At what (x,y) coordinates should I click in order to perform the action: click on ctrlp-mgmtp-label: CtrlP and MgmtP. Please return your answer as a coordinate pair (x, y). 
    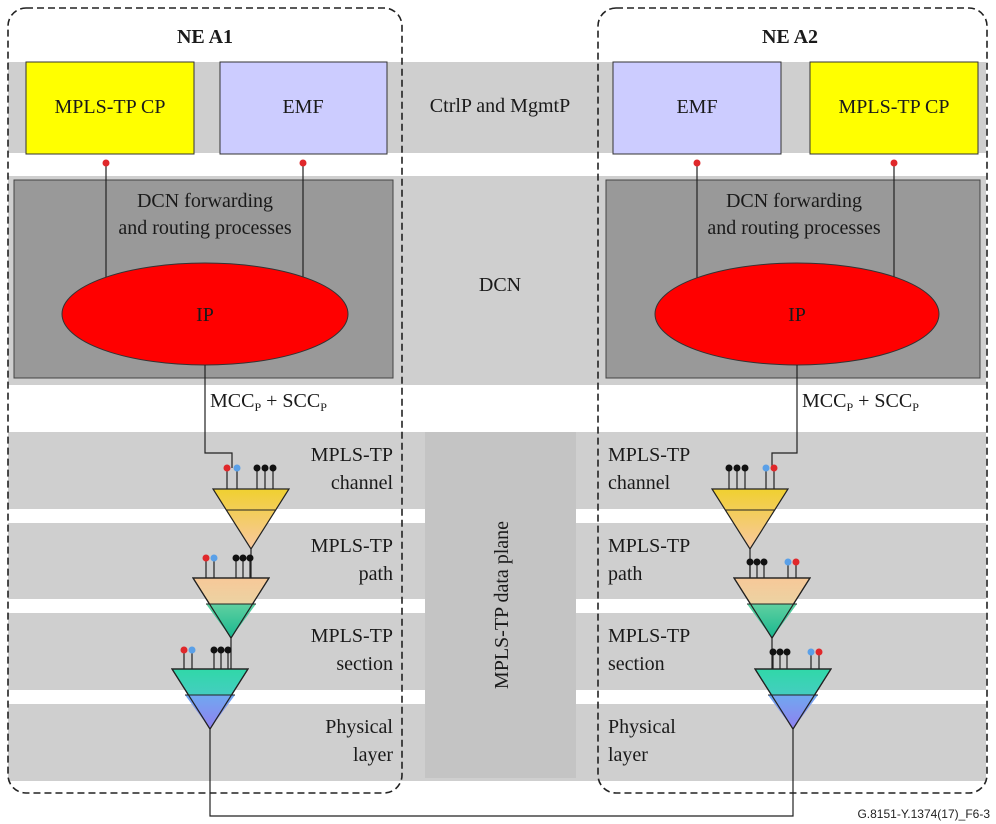
    Looking at the image, I should click on (500, 106).